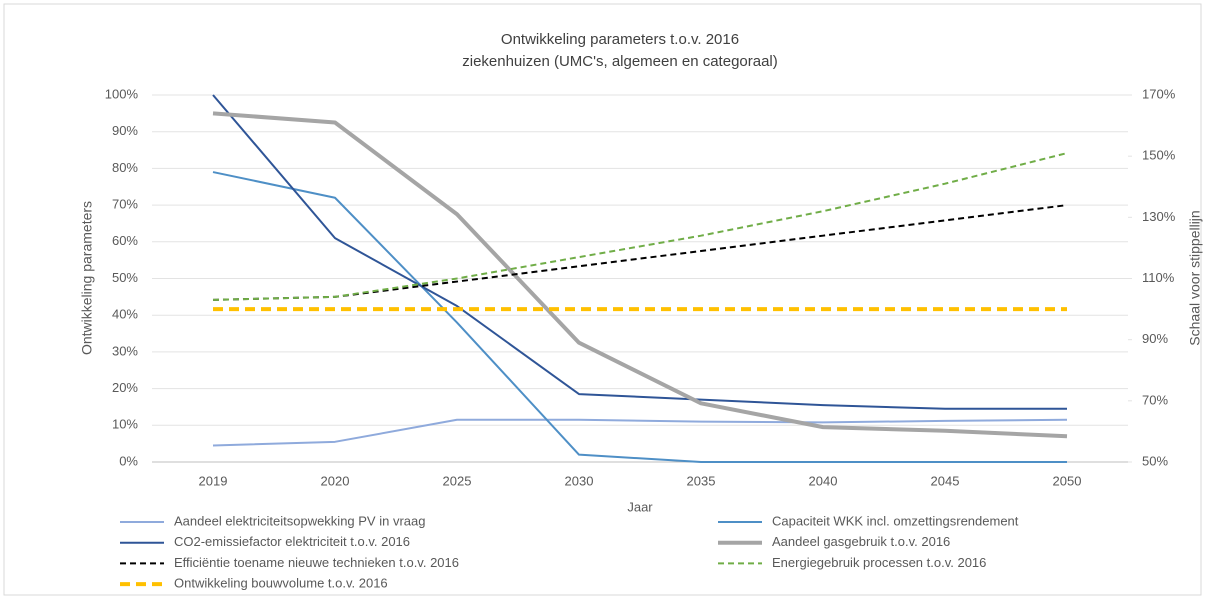 The width and height of the screenshot is (1205, 599). I want to click on y-tick-label: 10%, so click(125, 424).